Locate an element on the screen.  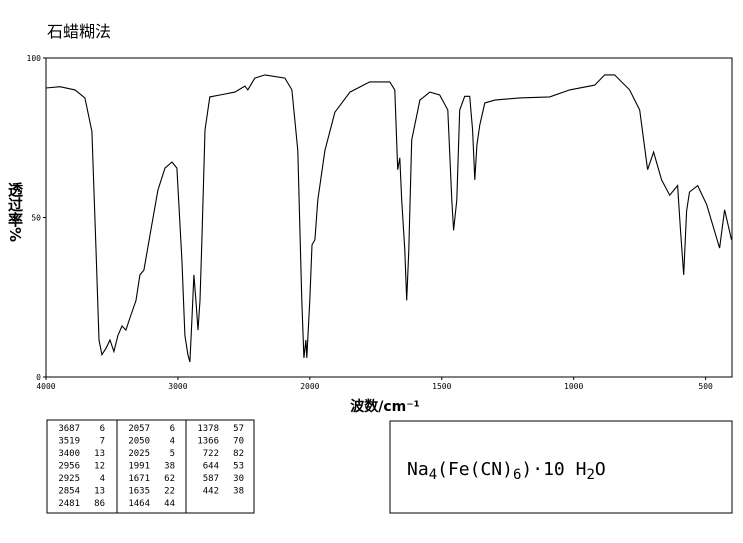
formula: Na4(Fe(CN)6)·10 H2O is located at coordinates (506, 471).